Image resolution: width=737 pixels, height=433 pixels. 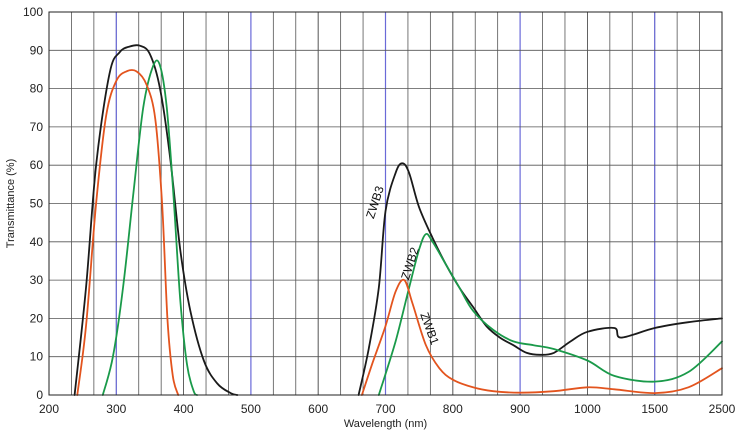 What do you see at coordinates (375, 202) in the screenshot?
I see `series-label-zwb3: ZWB3` at bounding box center [375, 202].